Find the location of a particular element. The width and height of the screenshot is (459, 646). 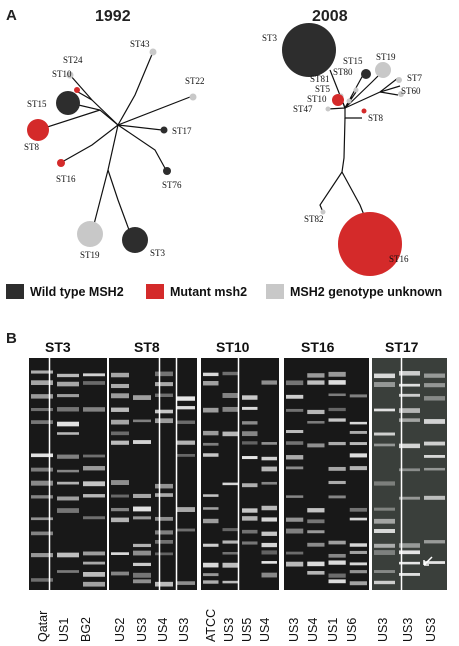

label-2008-st60: ST60 is located at coordinates (411, 91).